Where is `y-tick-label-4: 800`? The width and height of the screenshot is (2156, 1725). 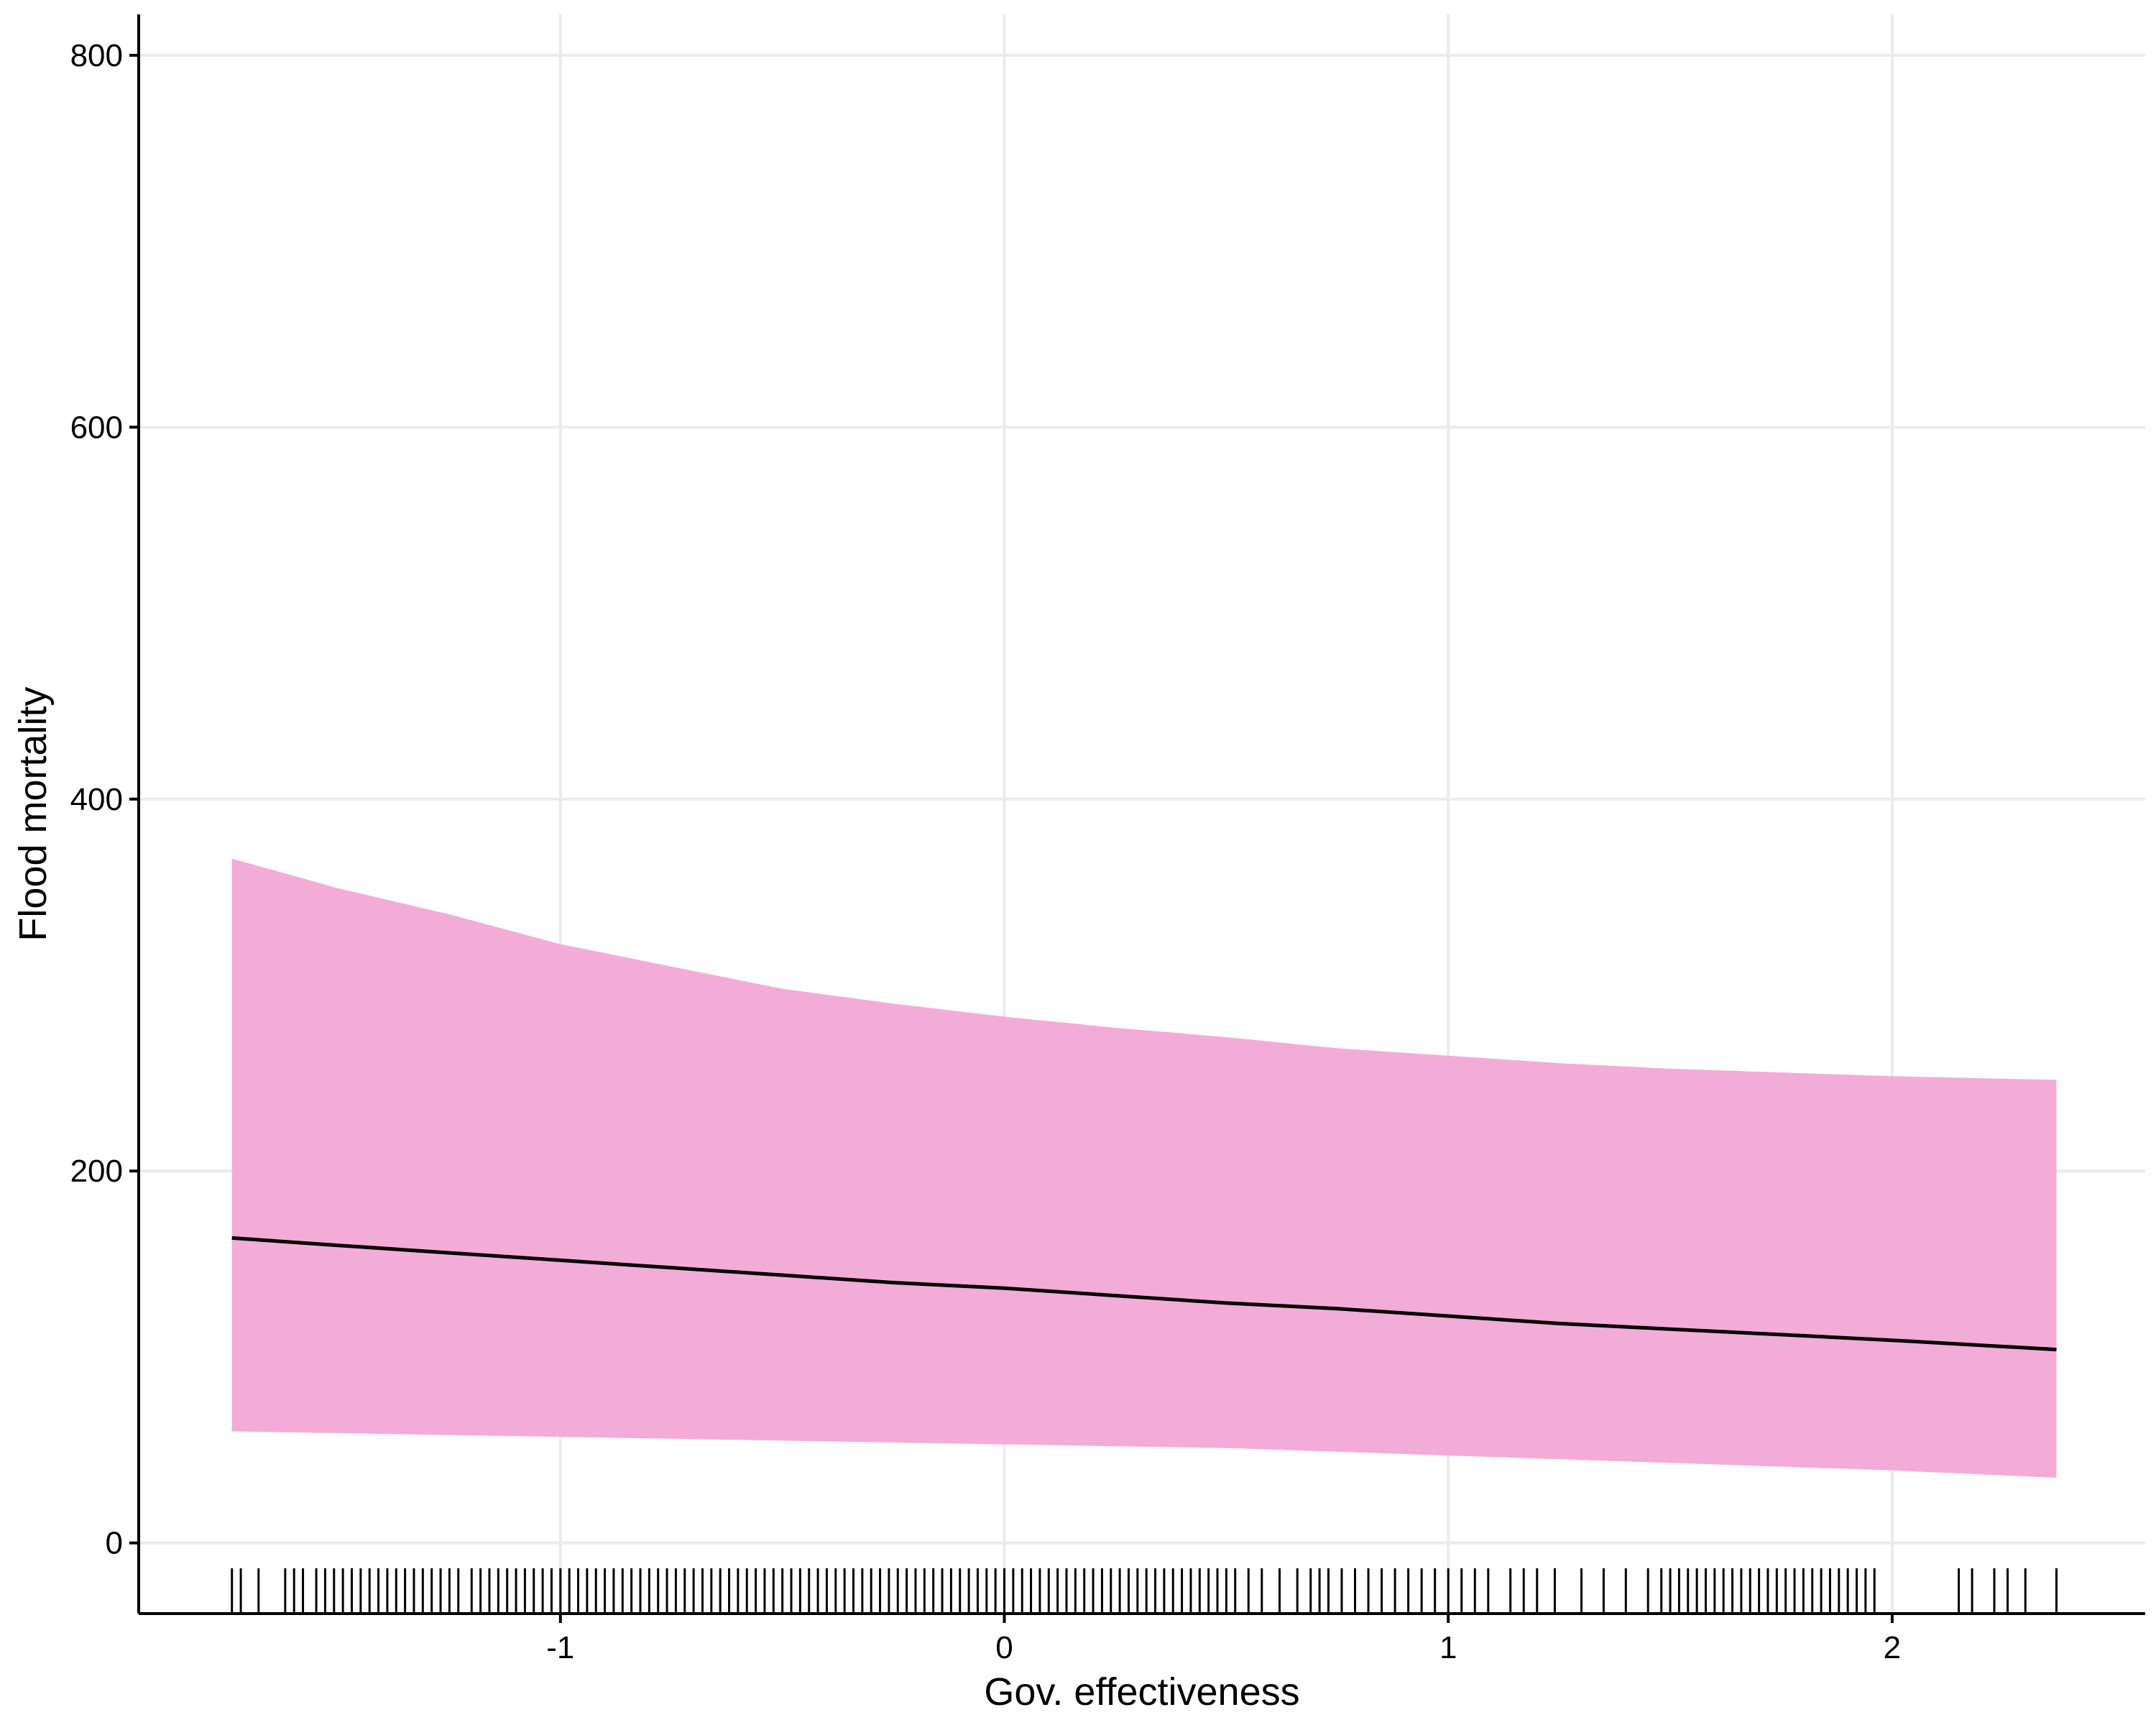
y-tick-label-4: 800 is located at coordinates (96, 55).